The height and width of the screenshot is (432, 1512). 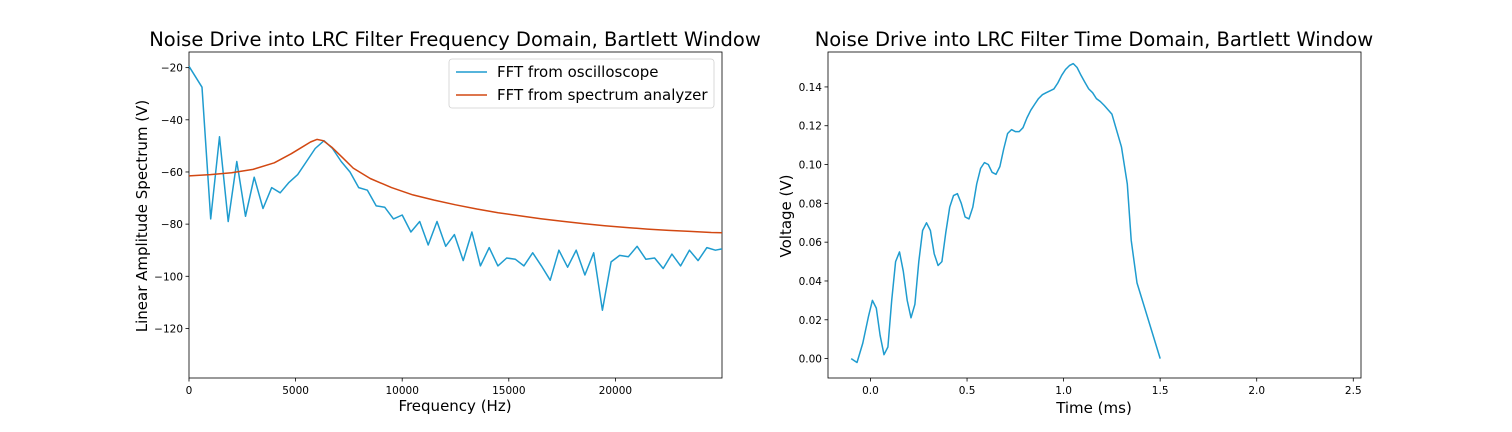 I want to click on frequency-x-tick-label: 0, so click(x=189, y=391).